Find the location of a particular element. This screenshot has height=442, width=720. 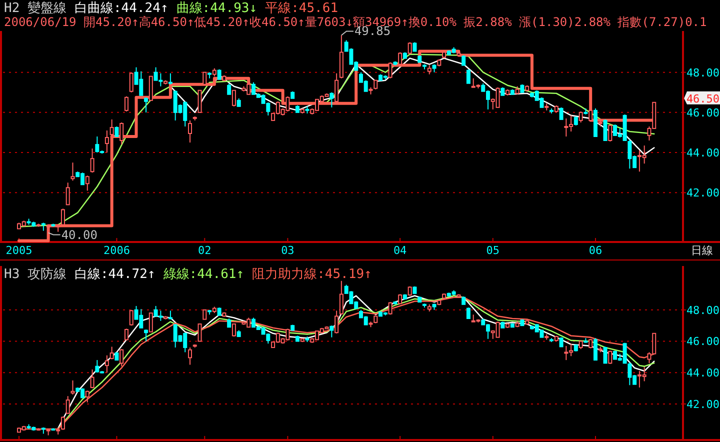

chart-title: H2 變盤線 is located at coordinates (35, 8).